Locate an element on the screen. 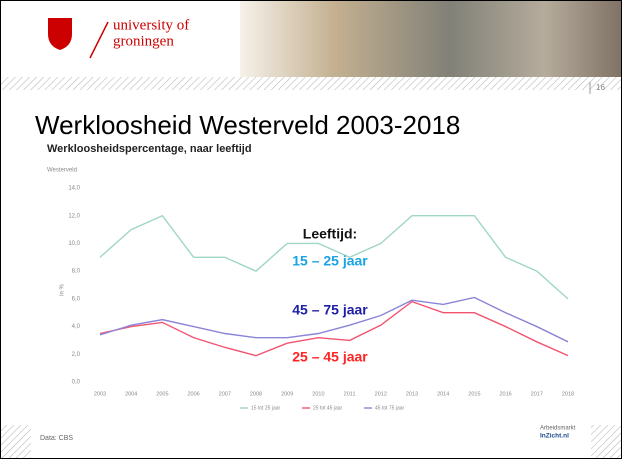  x-tick-label: 2018 is located at coordinates (568, 394).